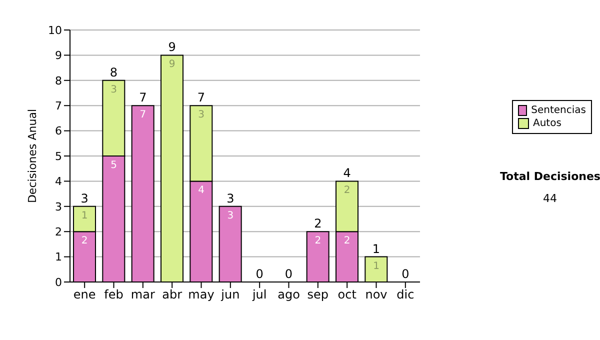  I want to click on y-tick-label: 1, so click(58, 257).